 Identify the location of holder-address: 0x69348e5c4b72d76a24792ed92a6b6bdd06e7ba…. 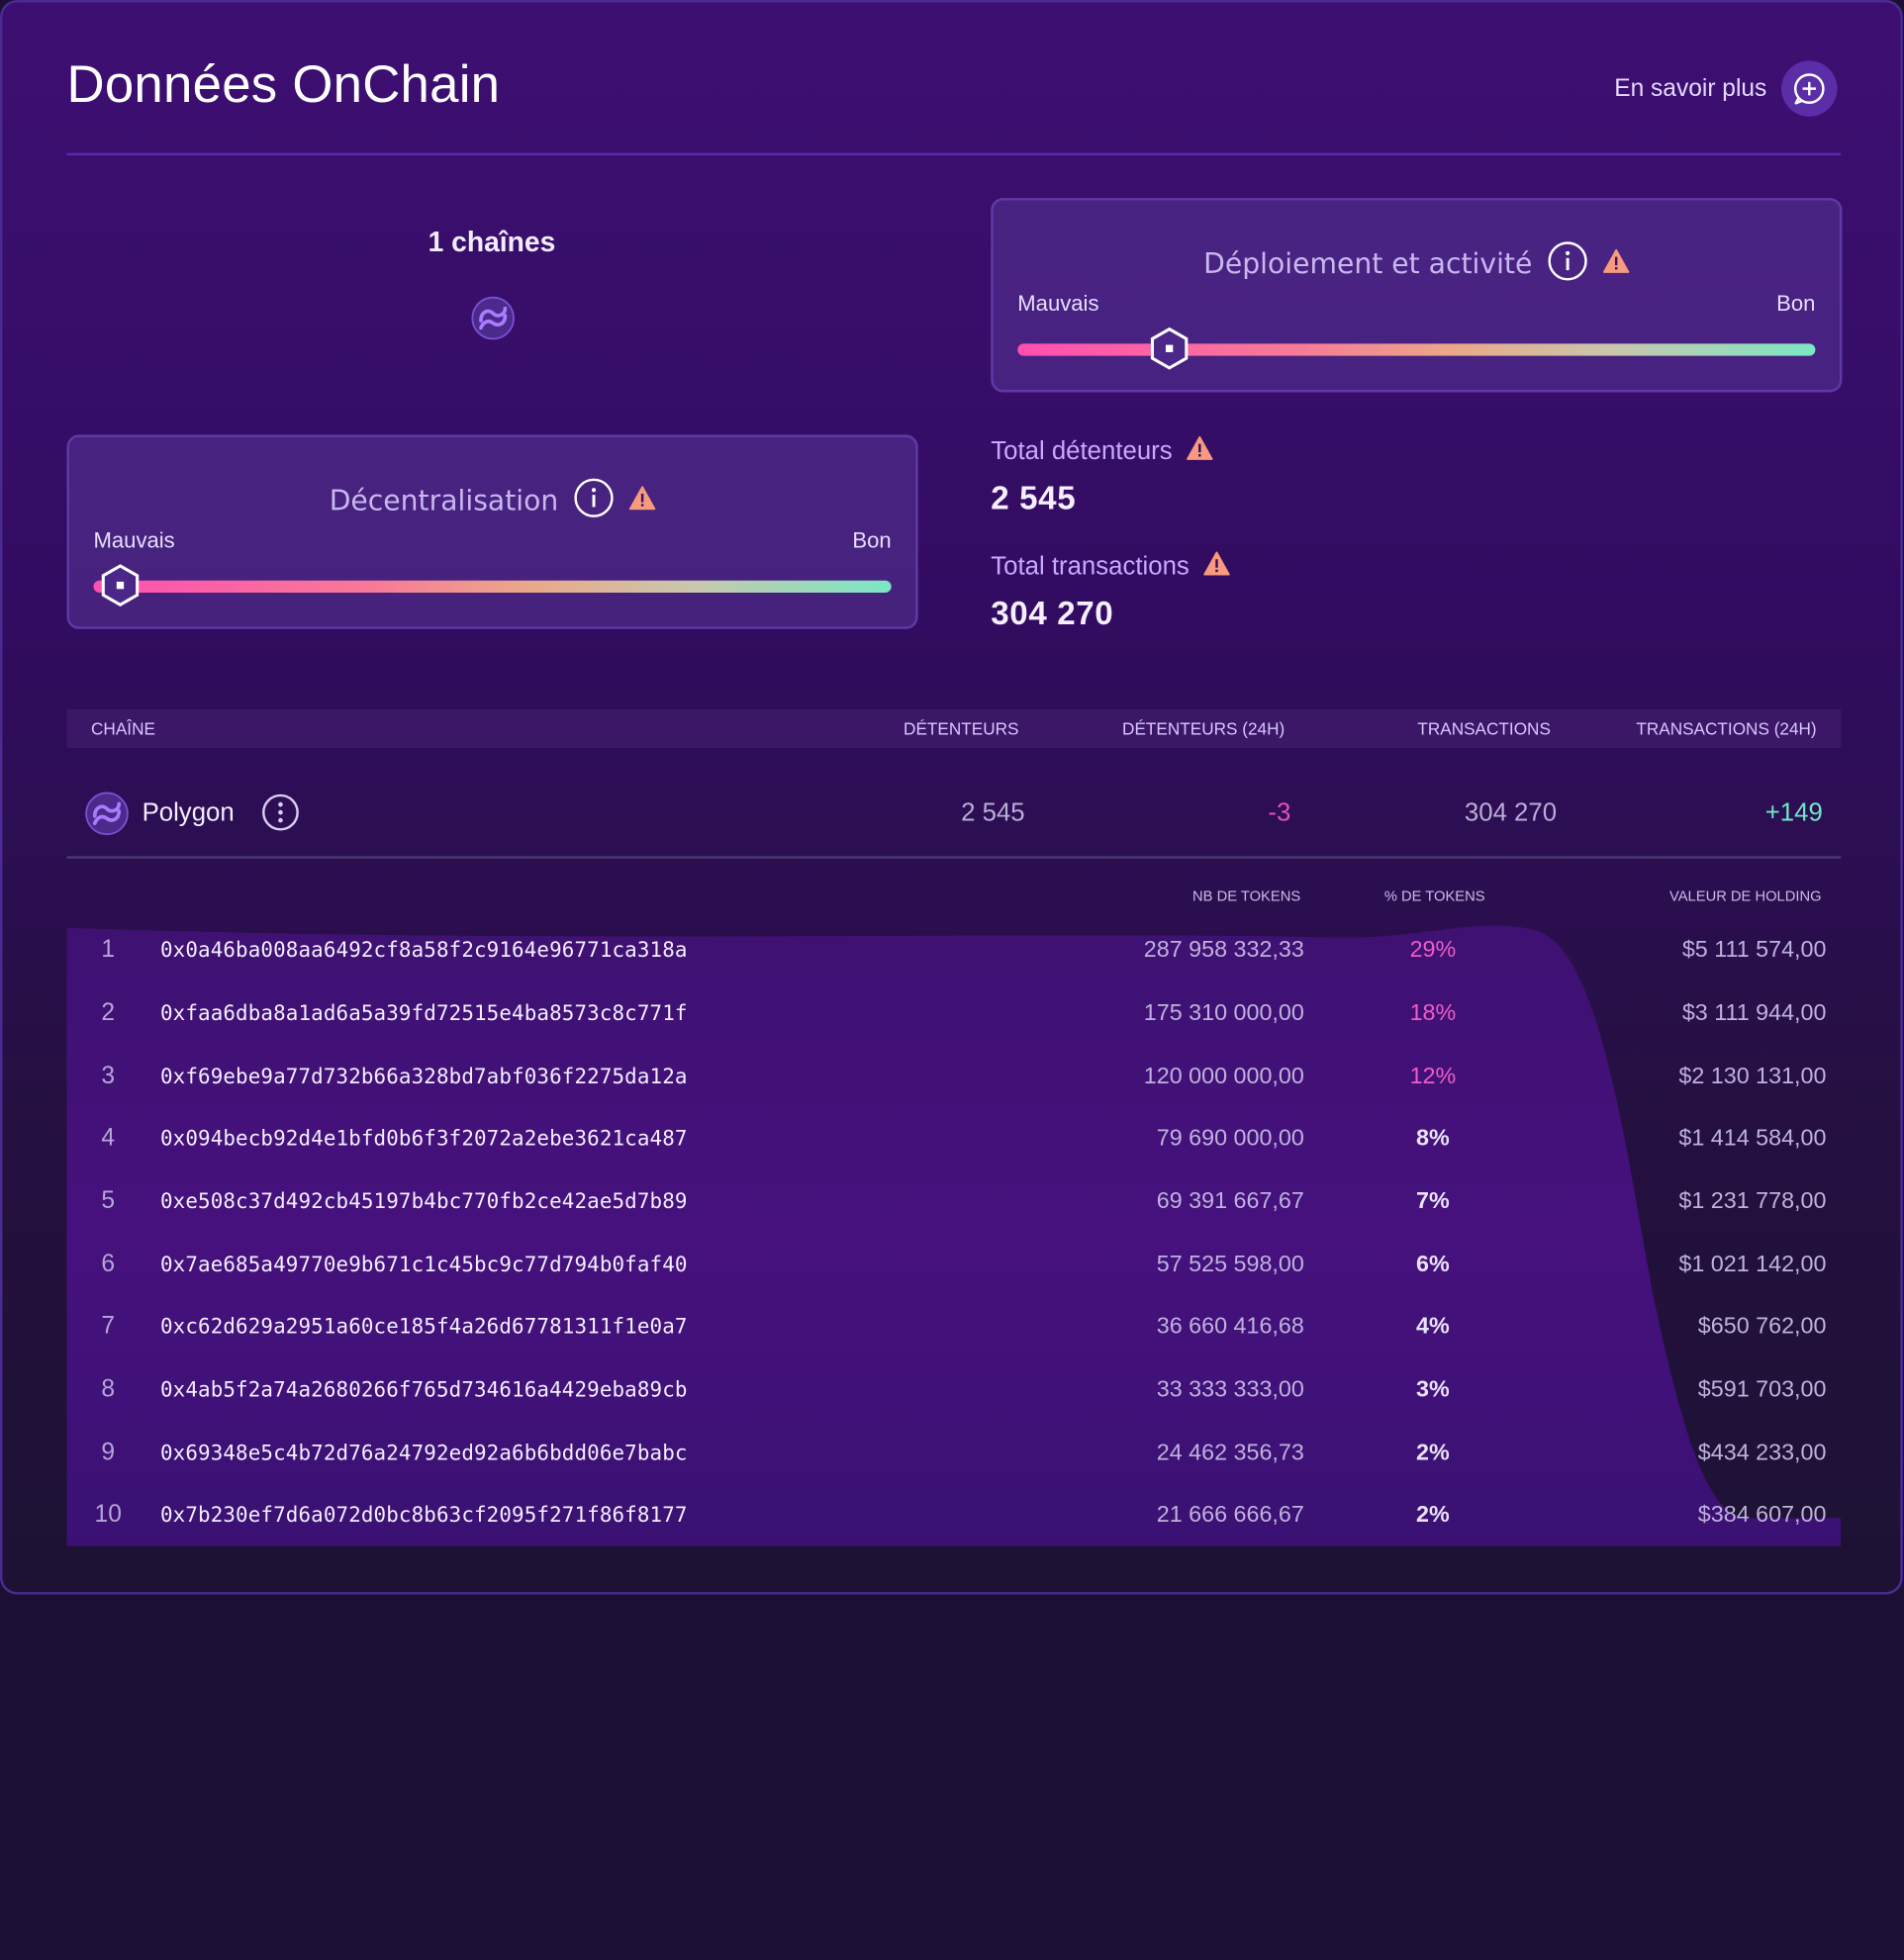
(423, 1453).